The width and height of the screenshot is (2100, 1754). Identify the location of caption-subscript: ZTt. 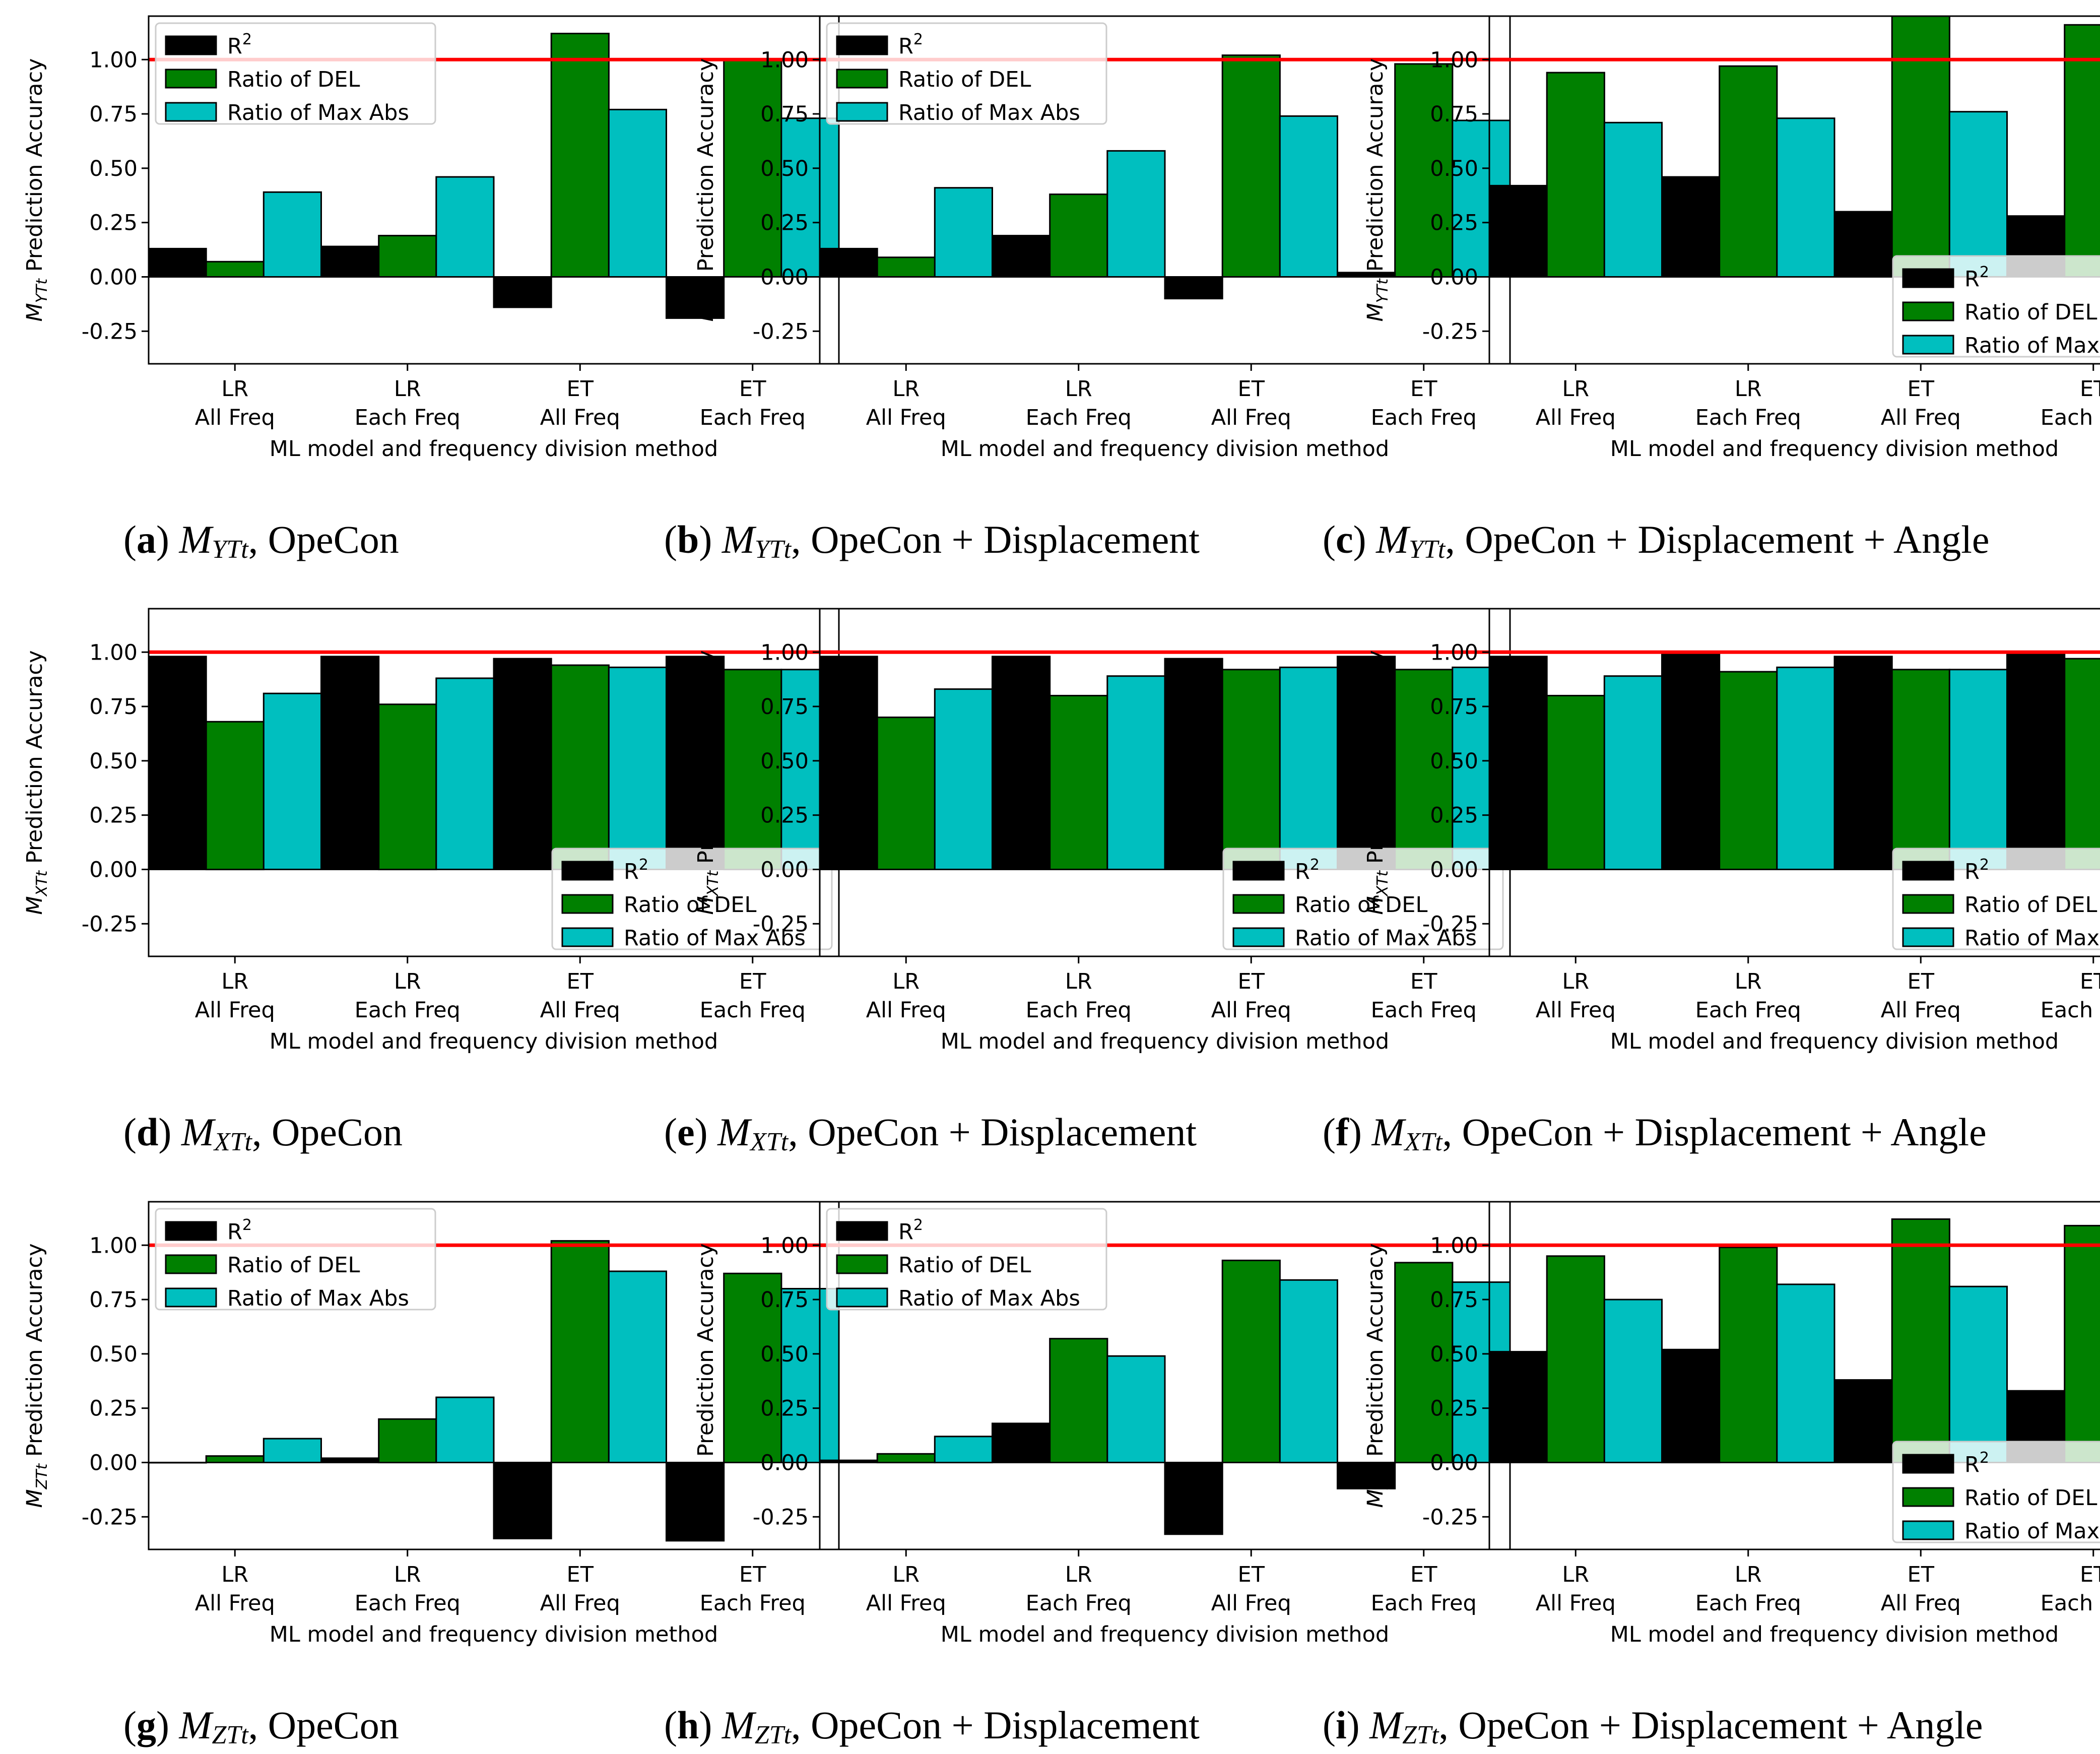
(773, 1735).